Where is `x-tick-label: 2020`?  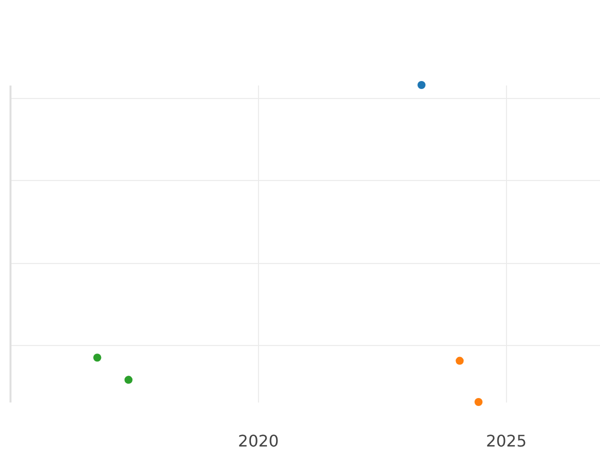 x-tick-label: 2020 is located at coordinates (258, 441).